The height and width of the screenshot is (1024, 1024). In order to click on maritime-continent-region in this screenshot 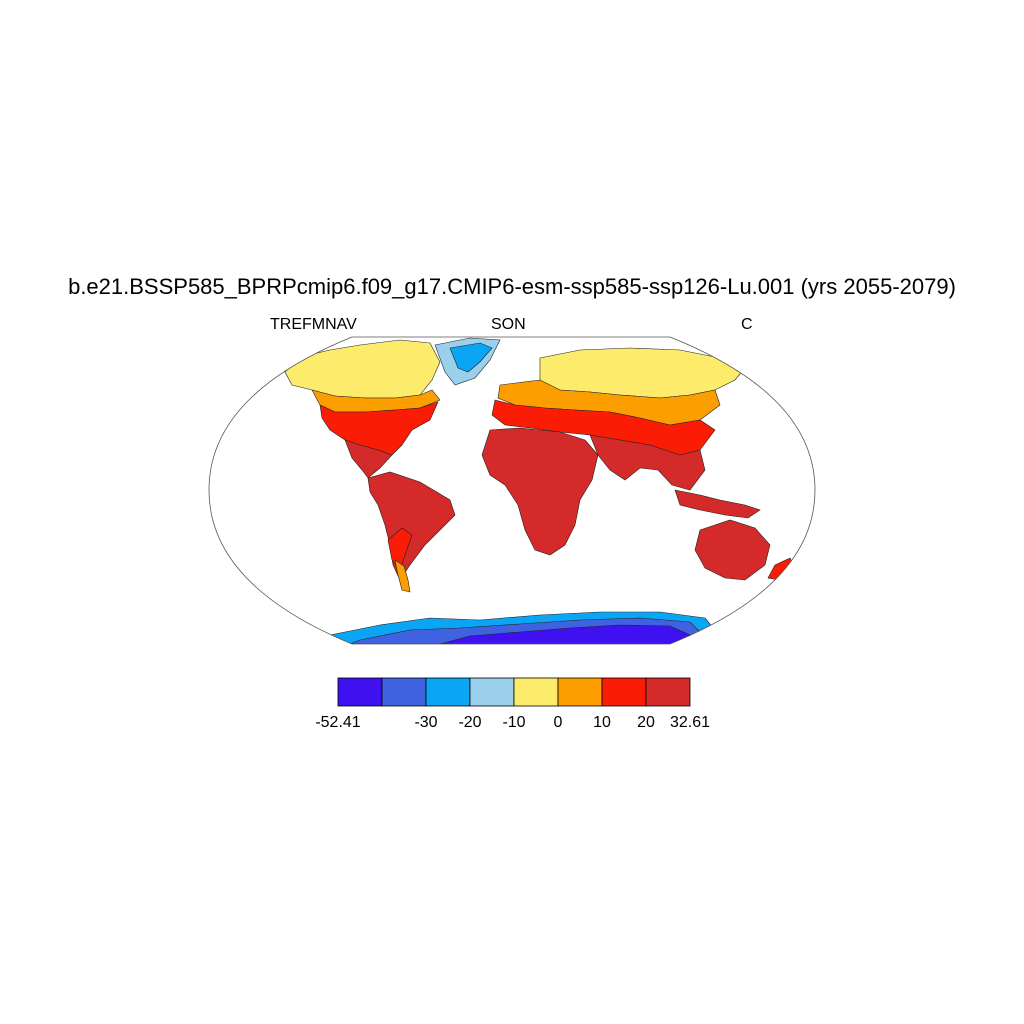, I will do `click(717, 504)`.